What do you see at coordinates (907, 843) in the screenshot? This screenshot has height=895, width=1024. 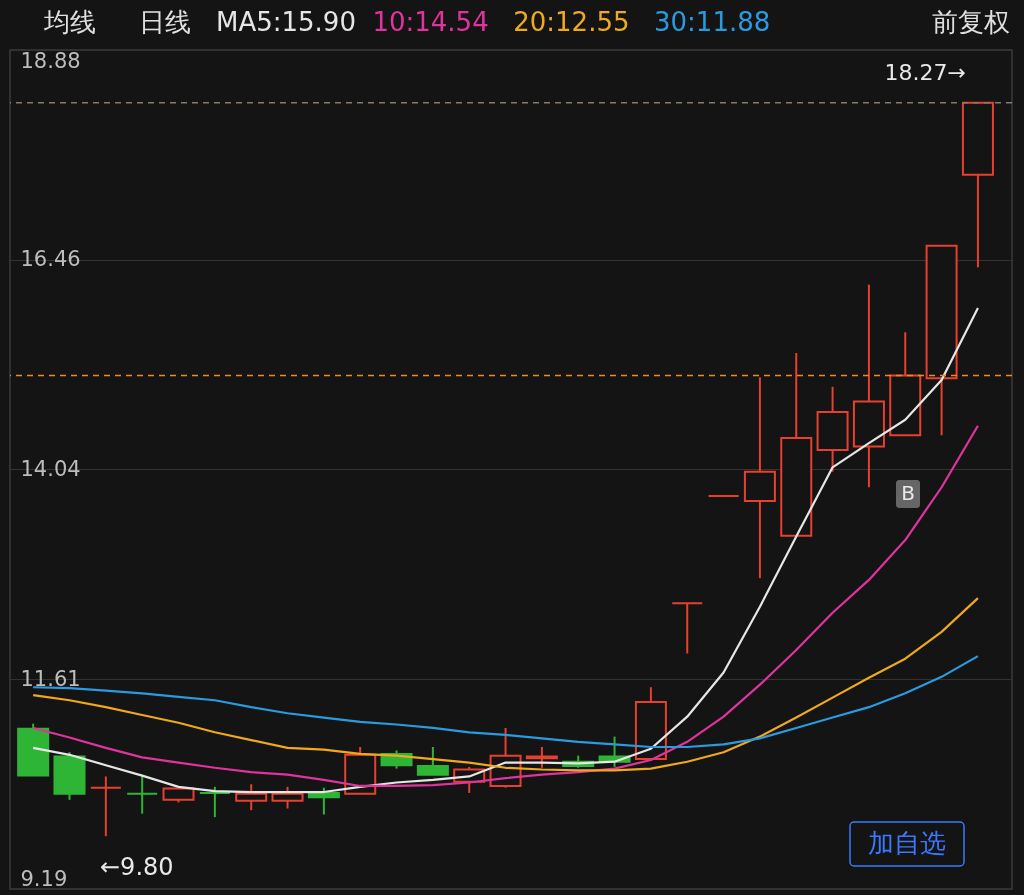 I see `annotation: 加自选` at bounding box center [907, 843].